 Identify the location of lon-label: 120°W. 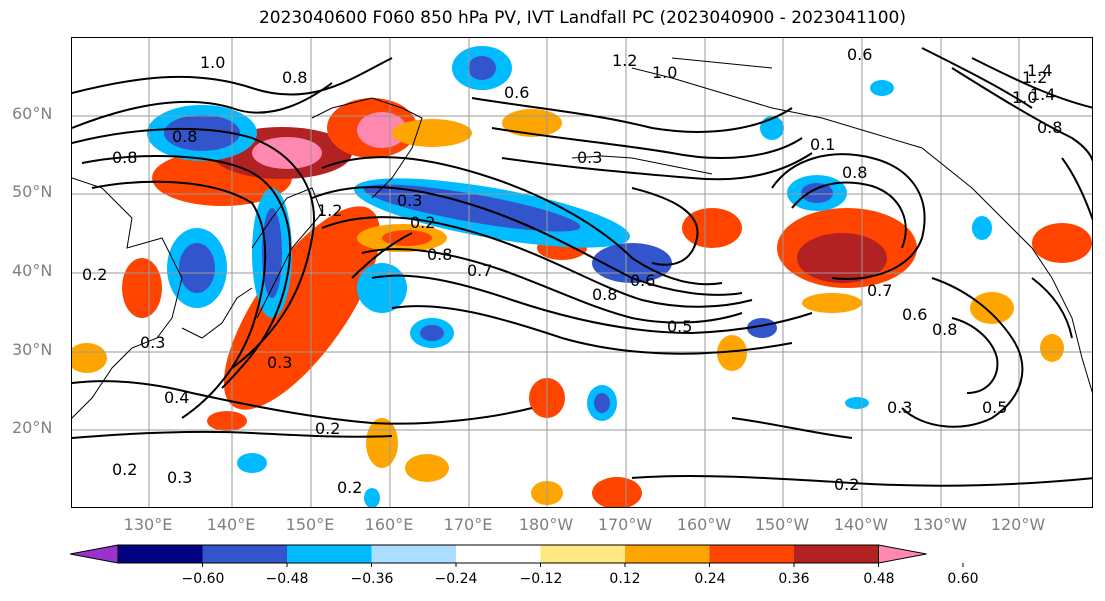
(1018, 524).